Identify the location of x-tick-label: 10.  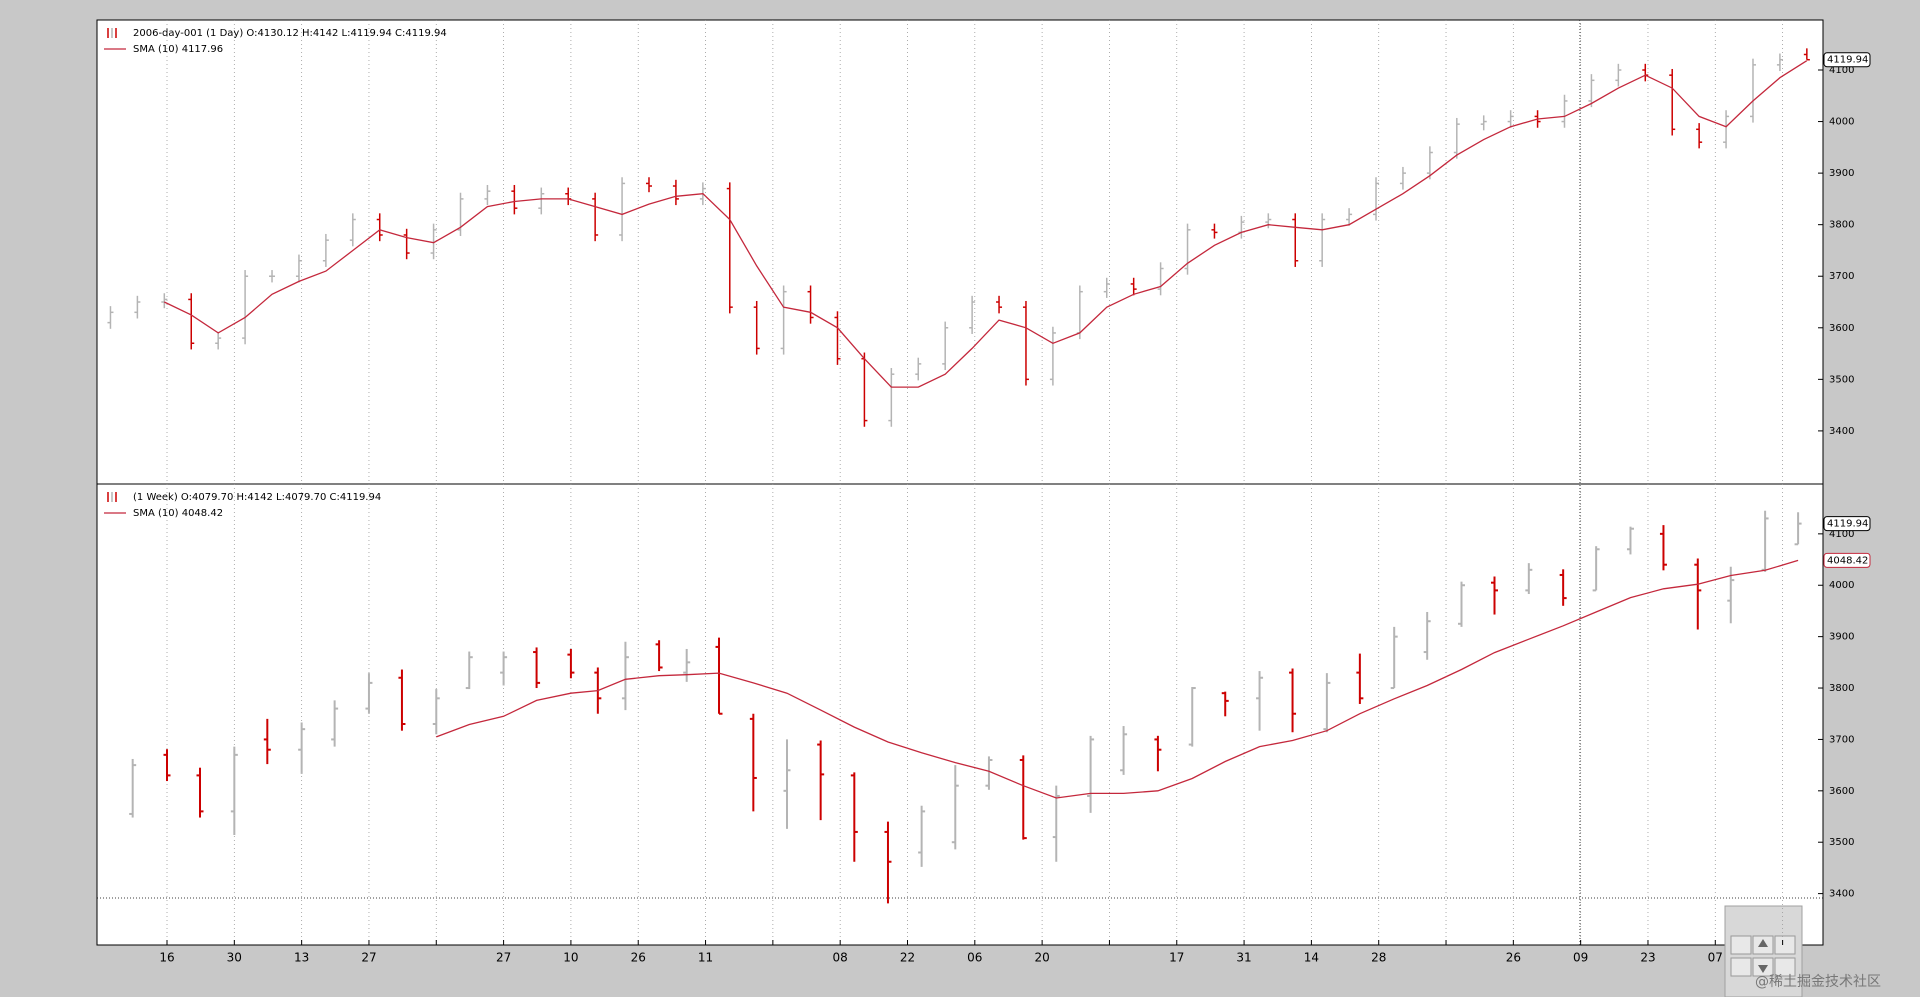
(570, 958).